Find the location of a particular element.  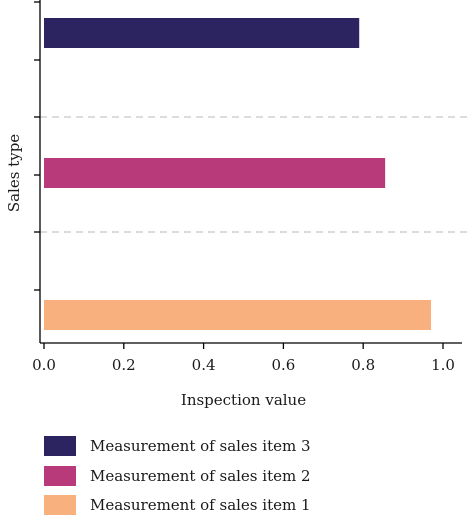

y-axis-title: Sales type is located at coordinates (14, 173).